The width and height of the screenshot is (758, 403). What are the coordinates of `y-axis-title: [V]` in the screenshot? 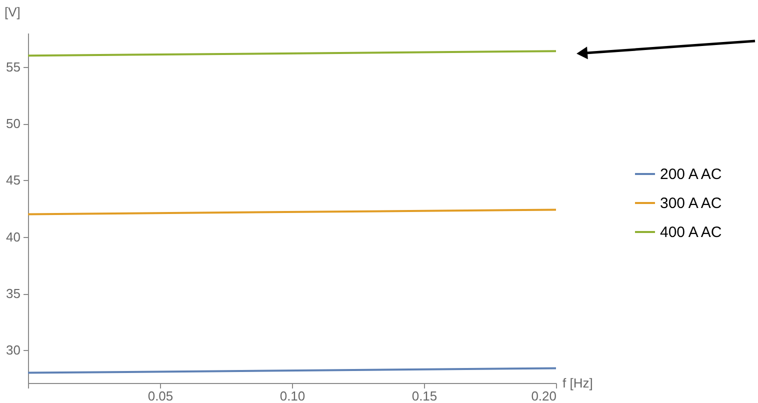 It's located at (12, 12).